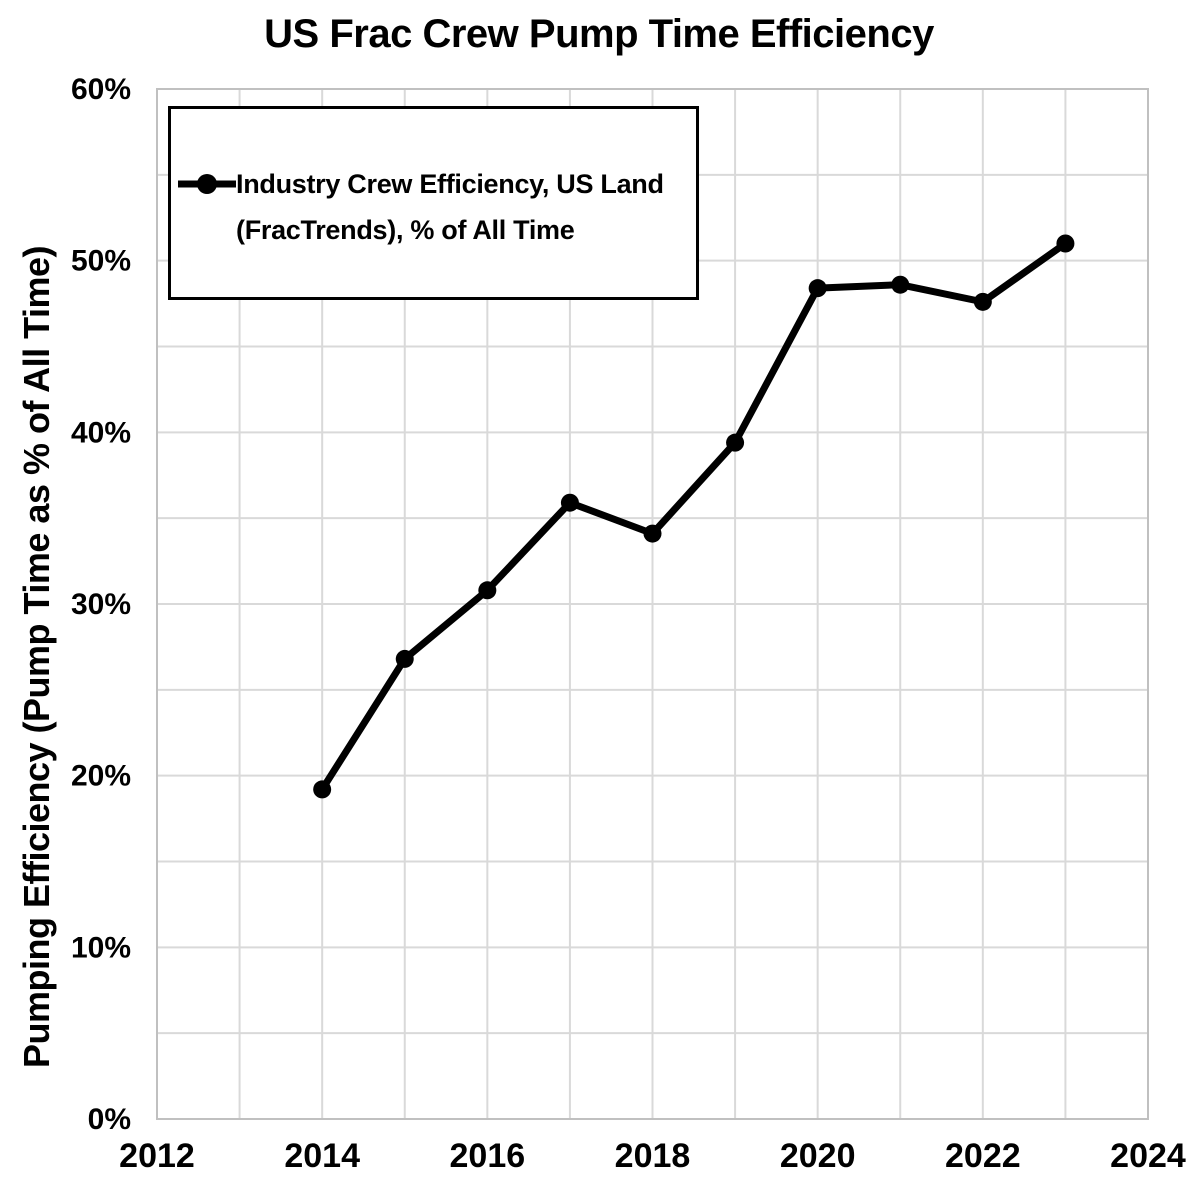  Describe the element at coordinates (983, 1156) in the screenshot. I see `x-tick-label-2022: 2022` at that location.